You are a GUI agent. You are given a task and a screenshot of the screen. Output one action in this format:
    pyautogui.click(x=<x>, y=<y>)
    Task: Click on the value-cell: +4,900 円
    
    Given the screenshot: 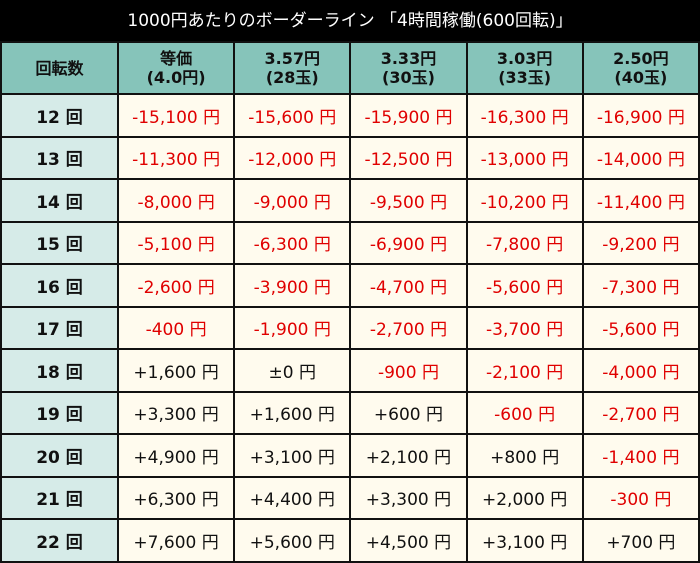 What is the action you would take?
    pyautogui.click(x=176, y=455)
    